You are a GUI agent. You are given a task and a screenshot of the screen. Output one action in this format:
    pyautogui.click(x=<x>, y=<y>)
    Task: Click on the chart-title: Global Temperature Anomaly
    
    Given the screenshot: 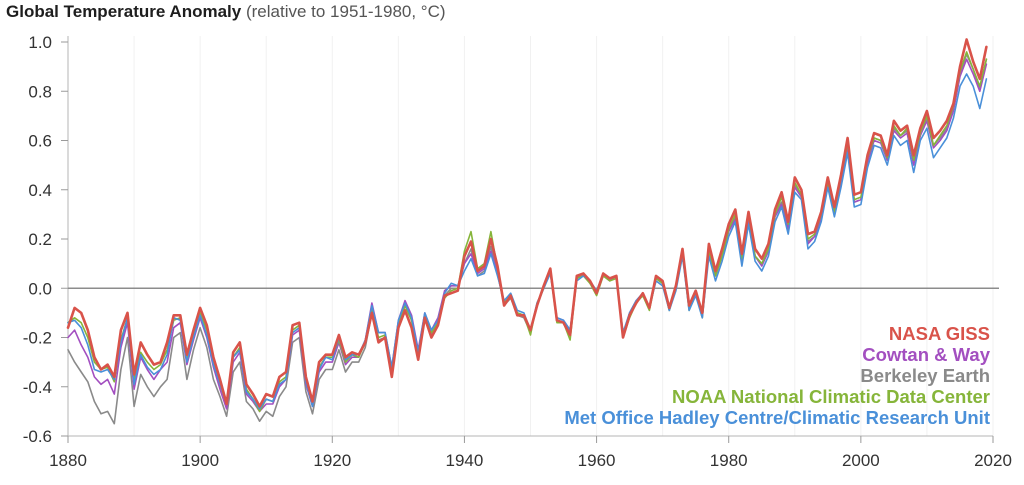 What is the action you would take?
    pyautogui.click(x=124, y=11)
    